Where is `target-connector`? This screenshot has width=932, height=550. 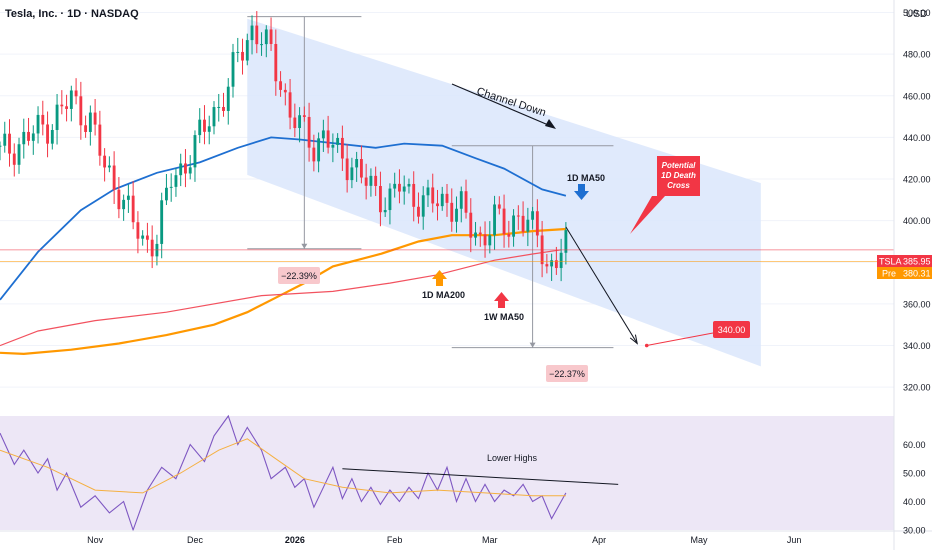
target-connector is located at coordinates (680, 339).